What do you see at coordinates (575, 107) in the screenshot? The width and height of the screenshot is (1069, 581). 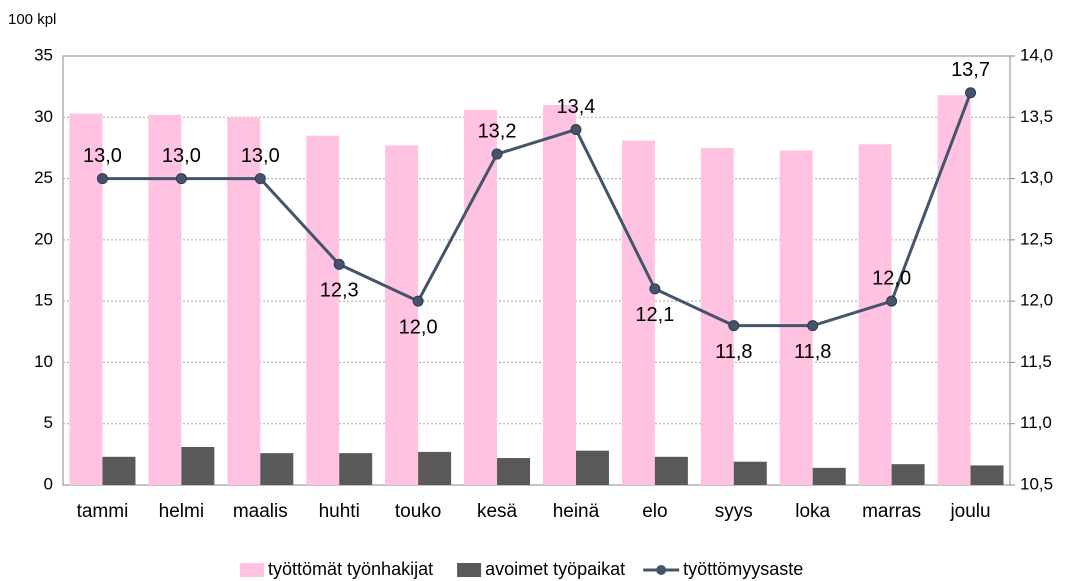 I see `data-label: 13,4` at bounding box center [575, 107].